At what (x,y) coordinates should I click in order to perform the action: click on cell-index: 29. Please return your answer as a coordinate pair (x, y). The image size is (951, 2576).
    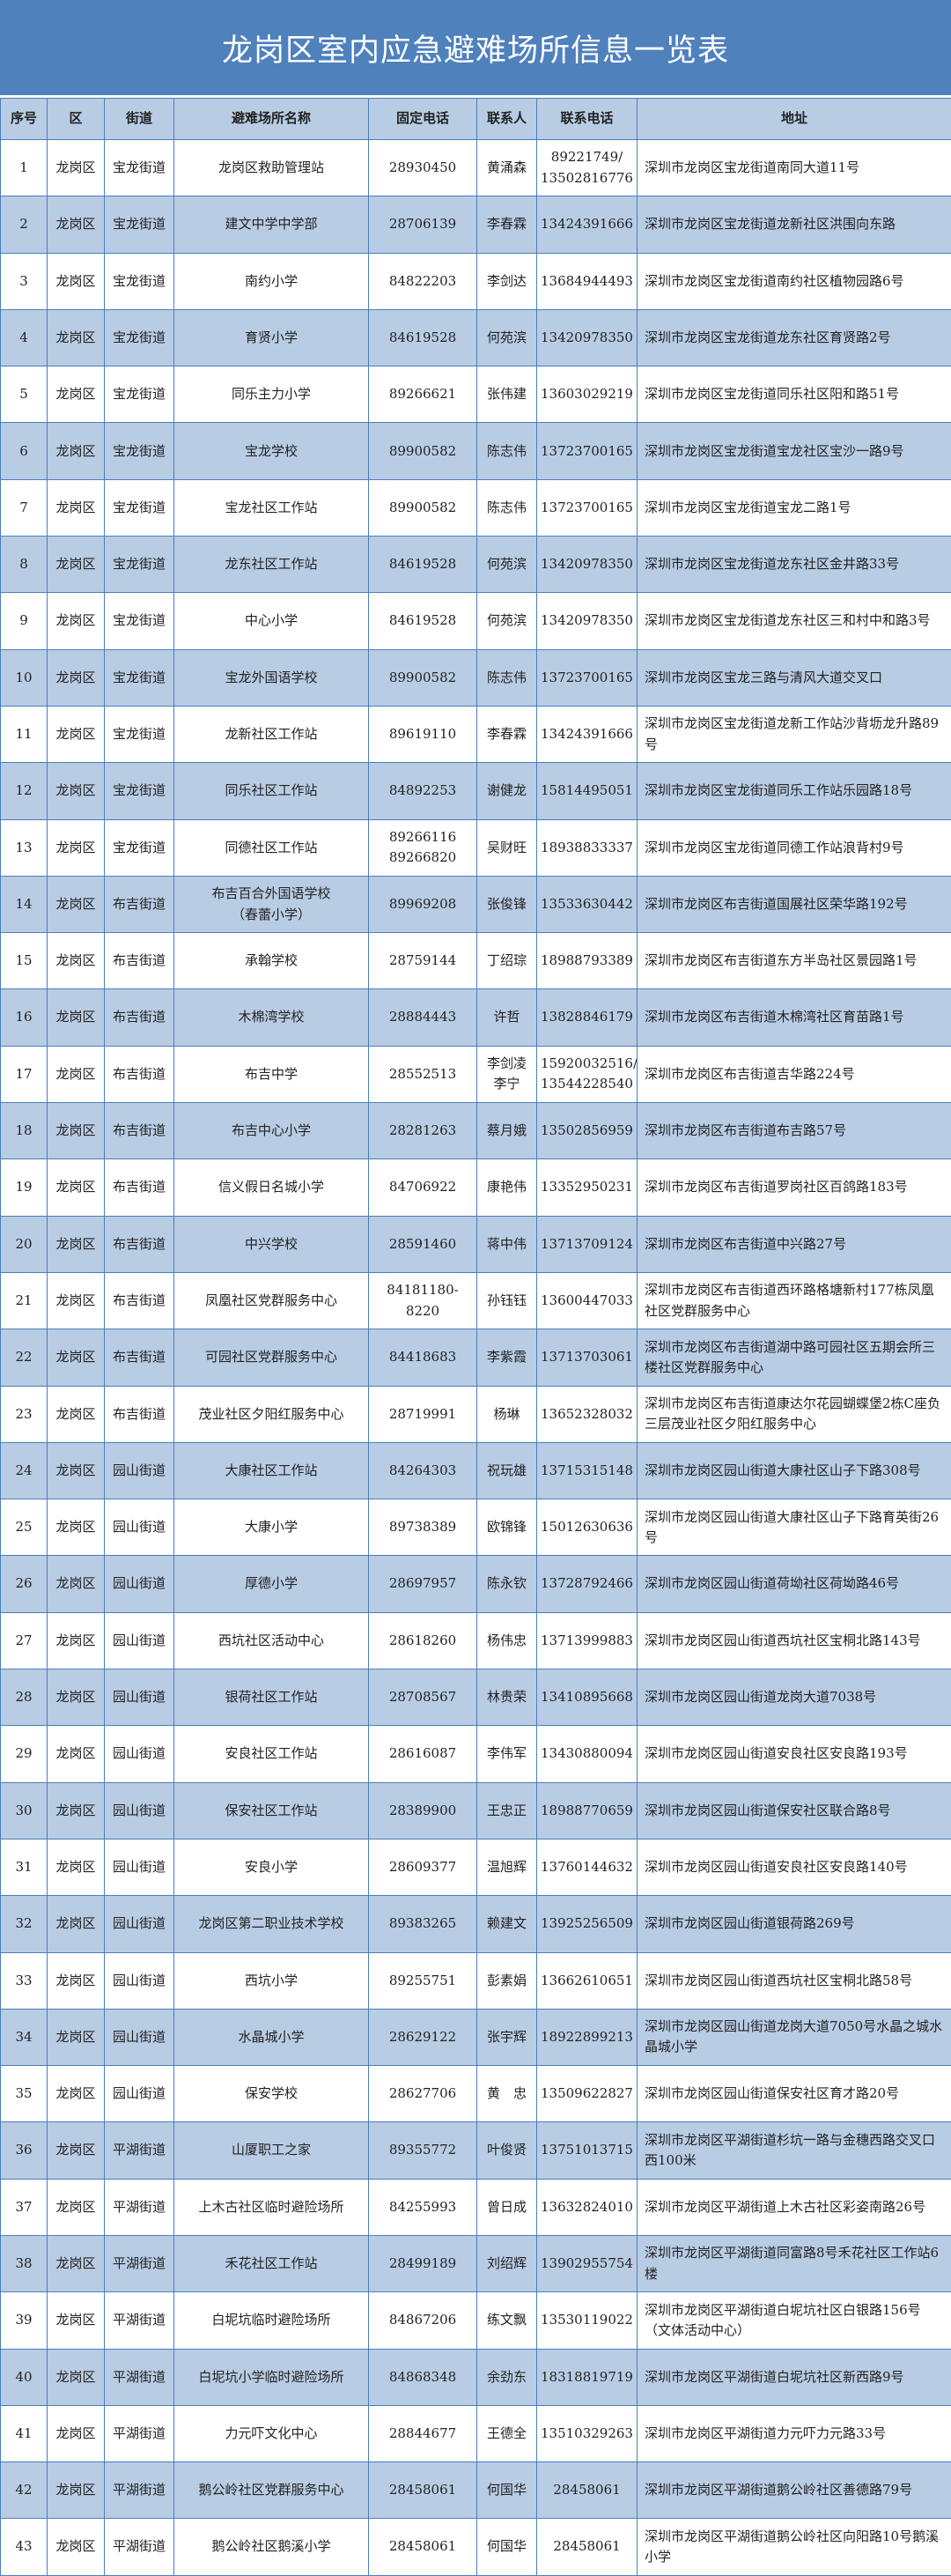
    Looking at the image, I should click on (24, 1754).